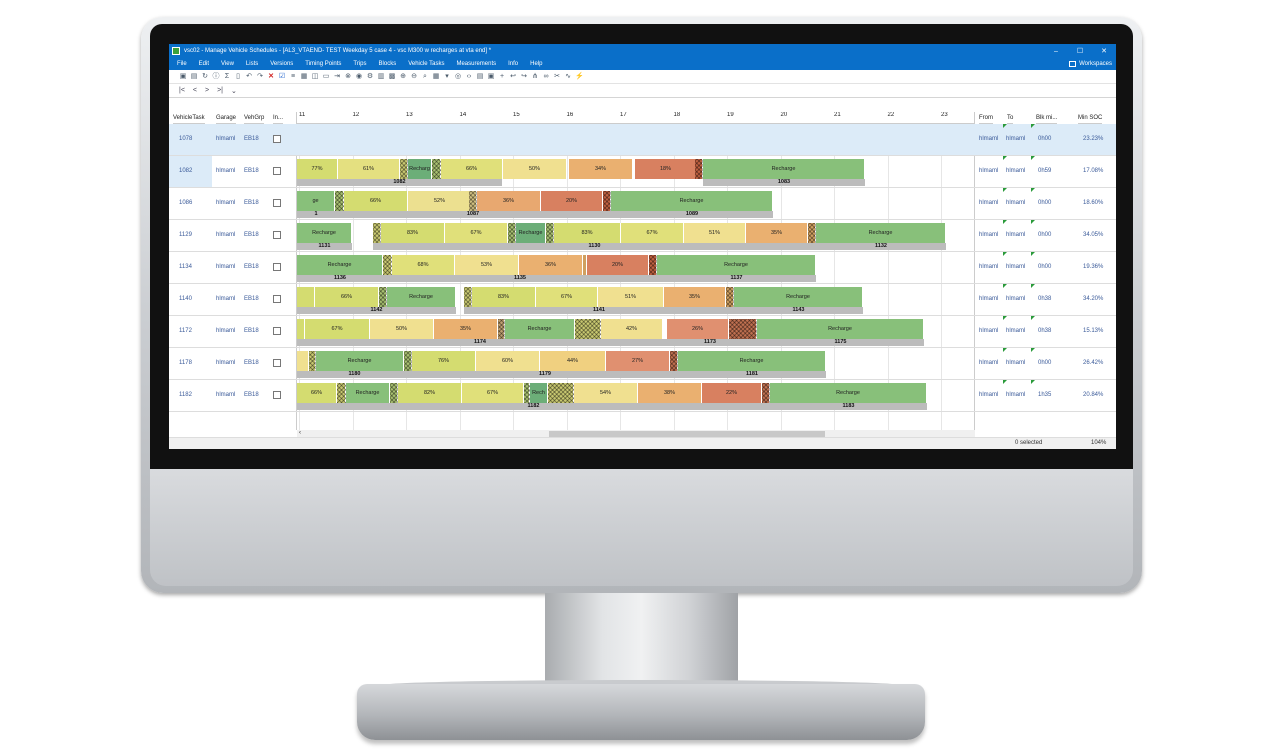 The width and height of the screenshot is (1280, 750). What do you see at coordinates (271, 76) in the screenshot?
I see `delete-icon: ✕` at bounding box center [271, 76].